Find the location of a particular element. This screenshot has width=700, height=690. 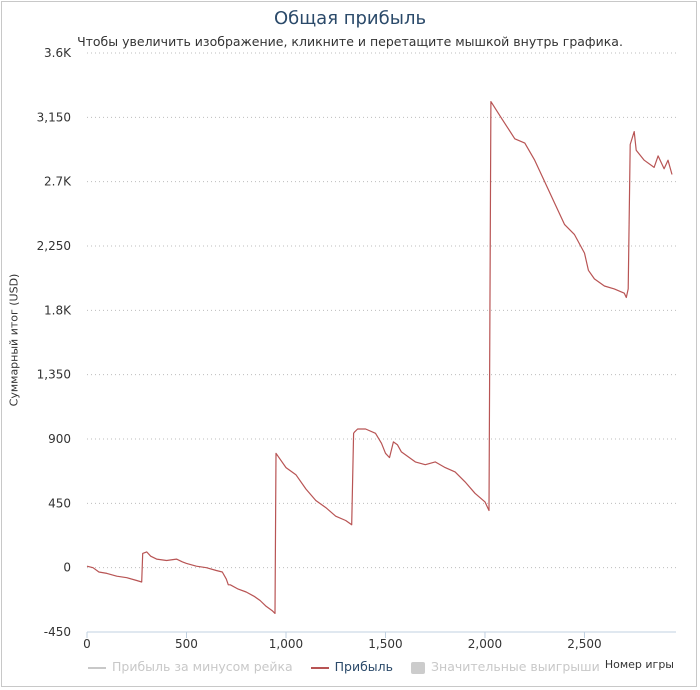

y-tick-label: 900 is located at coordinates (59, 439).